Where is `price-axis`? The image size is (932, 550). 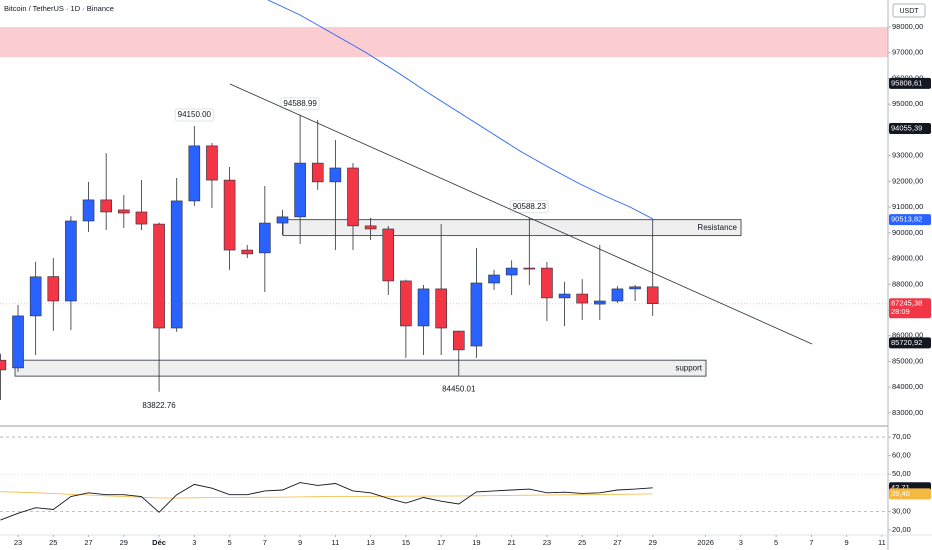 price-axis is located at coordinates (910, 275).